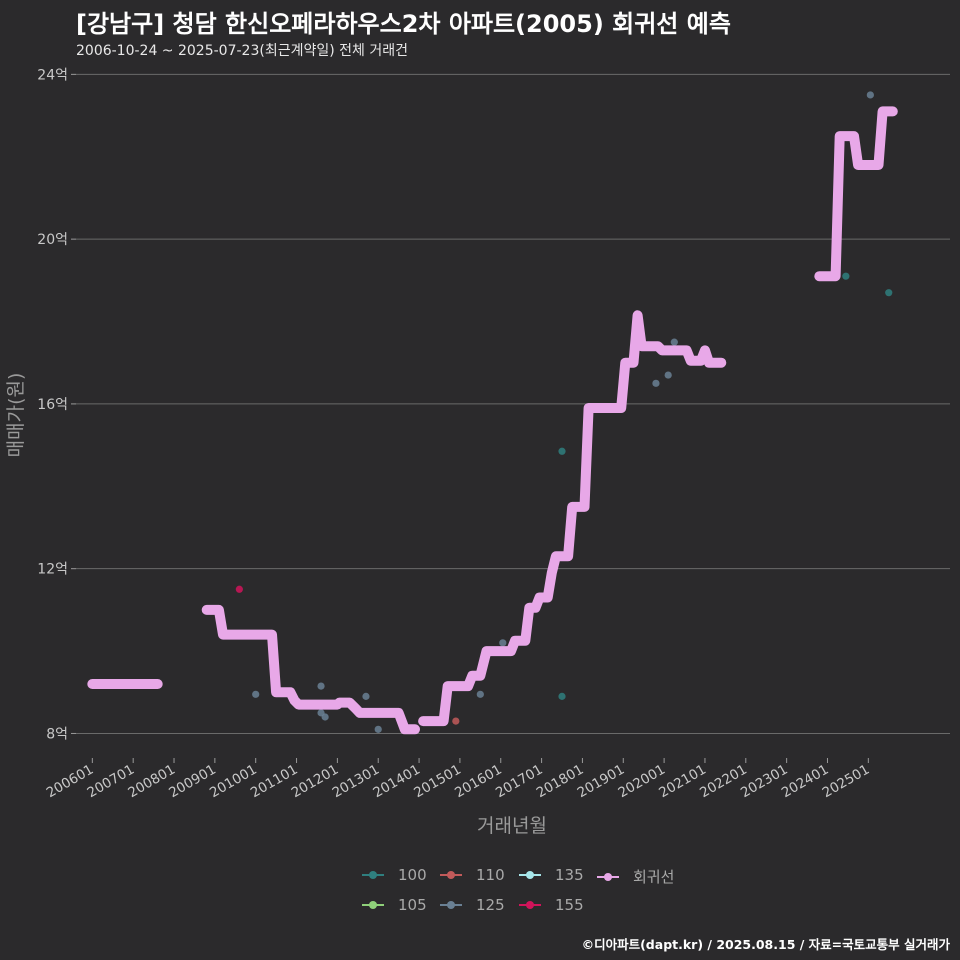  What do you see at coordinates (52, 240) in the screenshot?
I see `y-tick-label: 20억` at bounding box center [52, 240].